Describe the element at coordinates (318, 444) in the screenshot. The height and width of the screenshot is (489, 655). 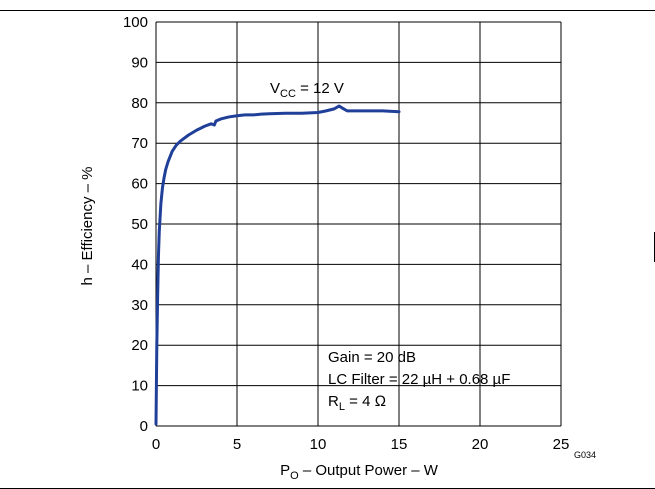
I see `x-tick-label: 10` at that location.